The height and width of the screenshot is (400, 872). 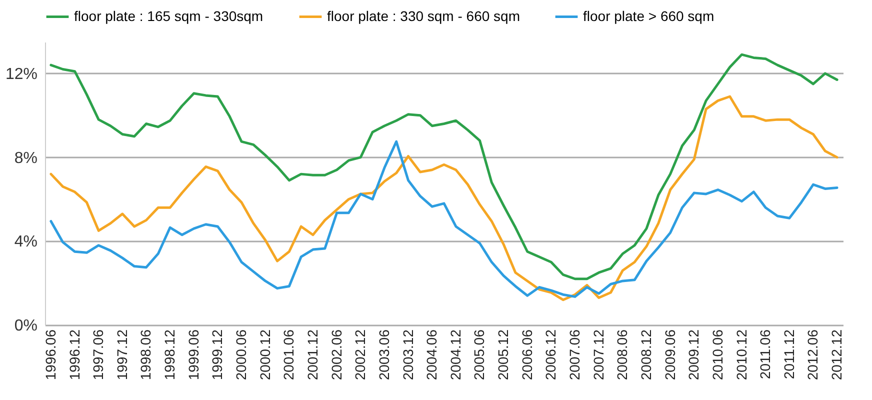 What do you see at coordinates (384, 354) in the screenshot?
I see `x-tick-label: 2003.06` at bounding box center [384, 354].